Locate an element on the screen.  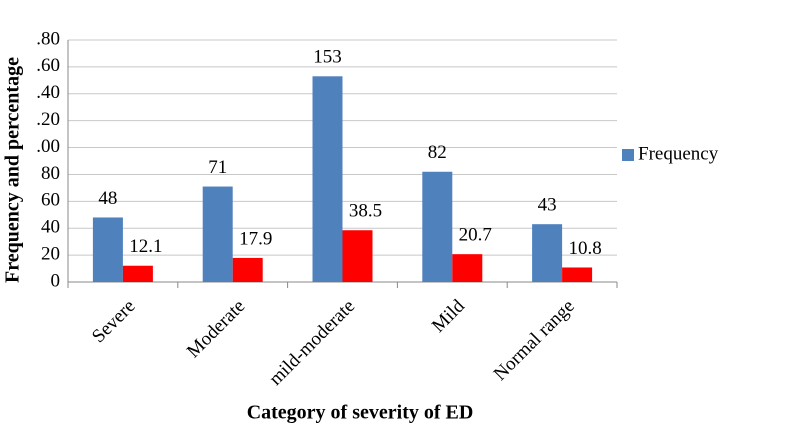
value-label: 48 is located at coordinates (107, 198).